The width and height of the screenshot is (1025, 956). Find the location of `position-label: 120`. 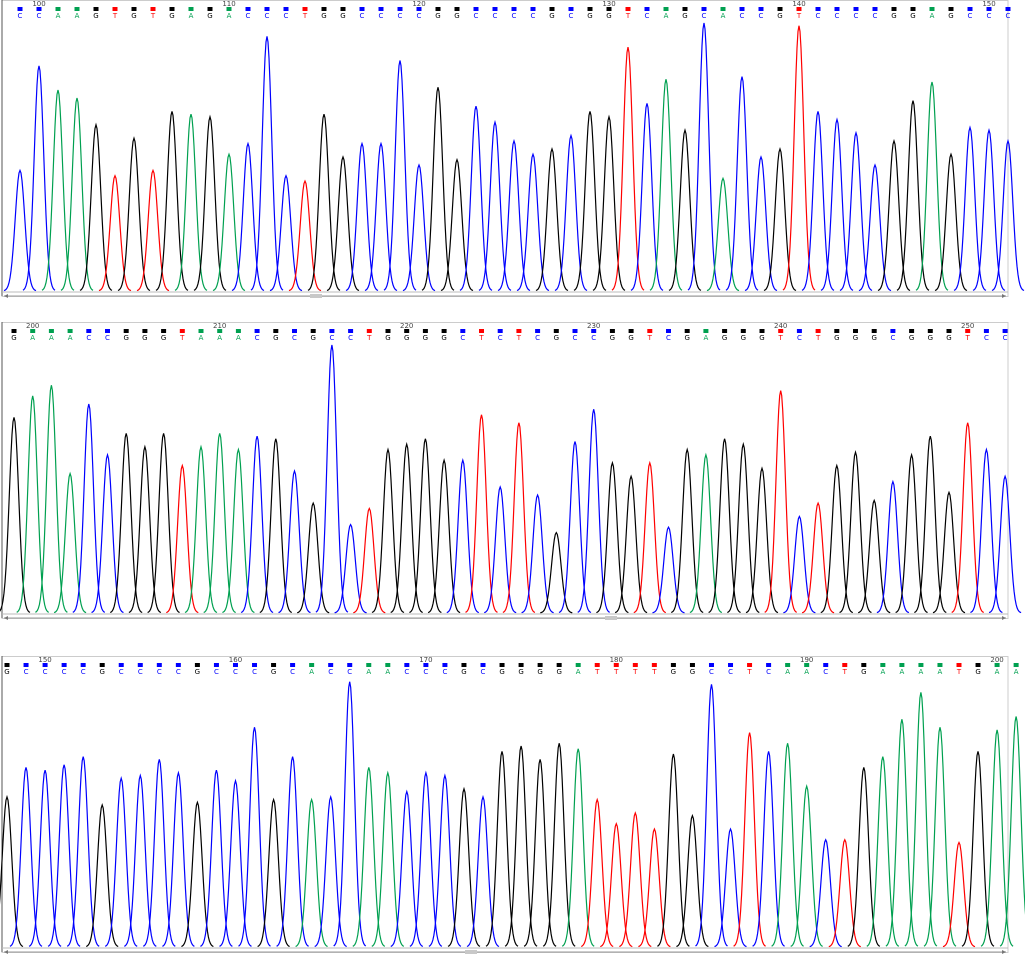

position-label: 120 is located at coordinates (418, 4).